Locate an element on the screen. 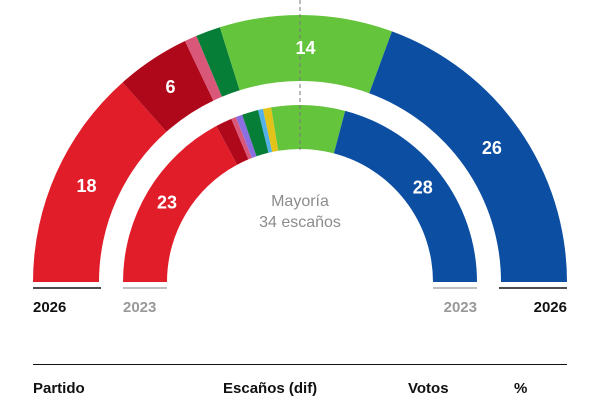  table-top-rule is located at coordinates (300, 364).